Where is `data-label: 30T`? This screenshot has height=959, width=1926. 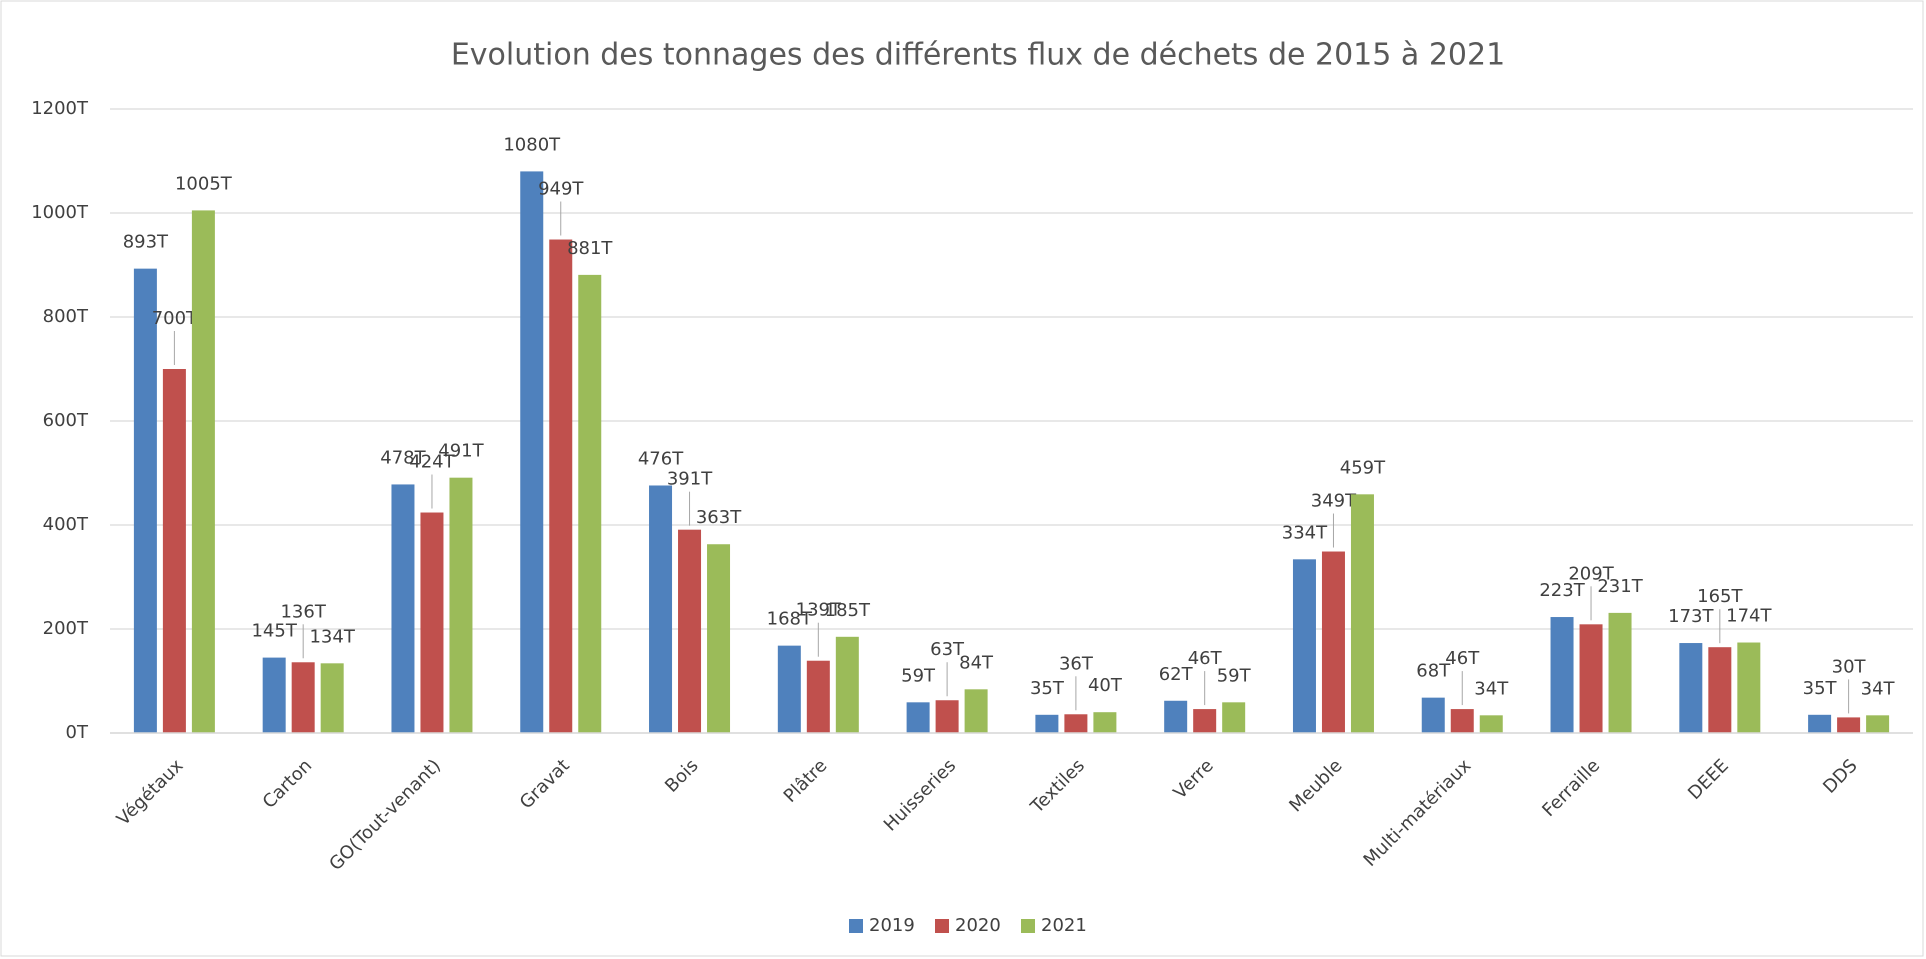
data-label: 30T is located at coordinates (1849, 666).